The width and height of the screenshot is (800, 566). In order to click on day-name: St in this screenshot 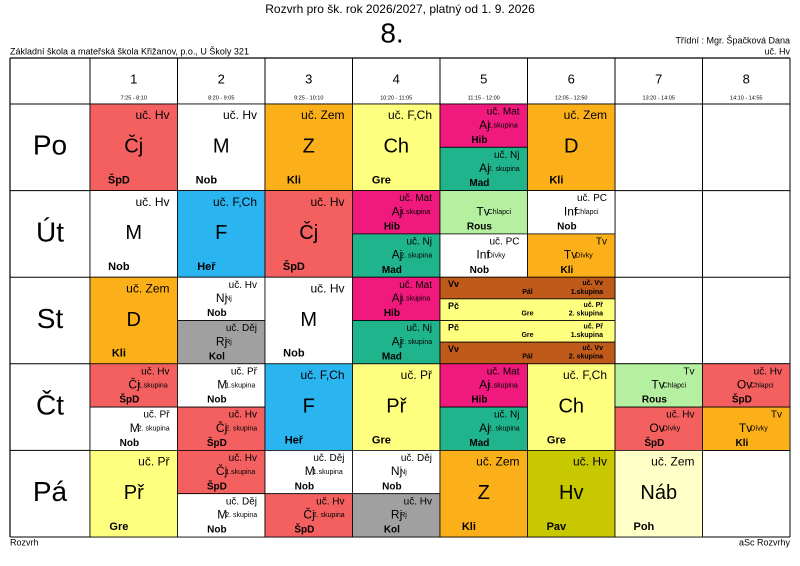, I will do `click(50, 318)`.